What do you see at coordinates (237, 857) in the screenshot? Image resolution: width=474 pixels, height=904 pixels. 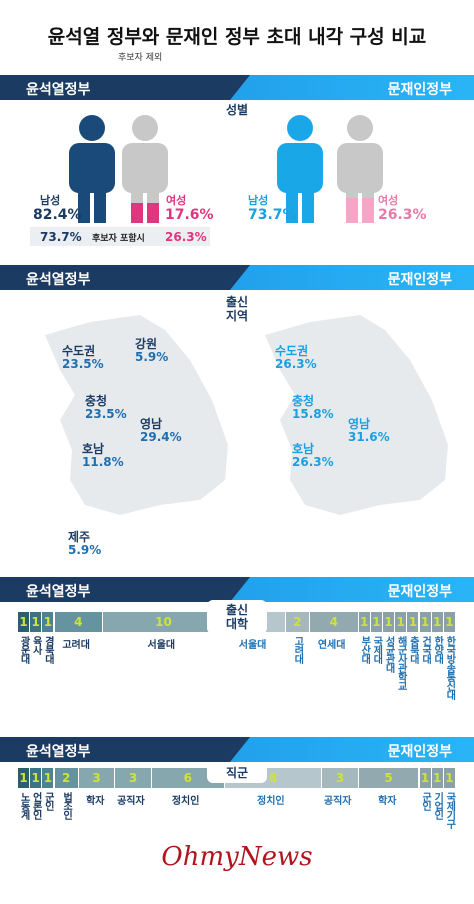 I see `footer-logo: OhmyNews` at bounding box center [237, 857].